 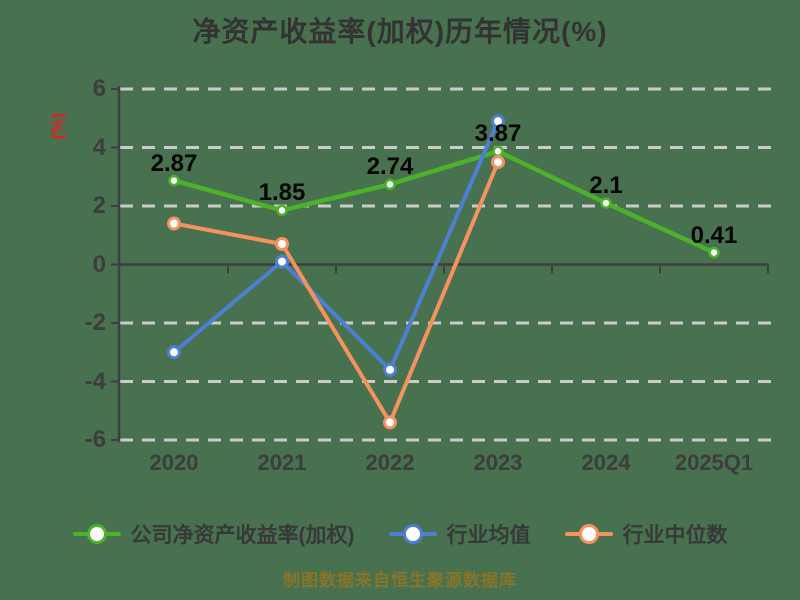 What do you see at coordinates (498, 462) in the screenshot?
I see `x-tick-label: 2023` at bounding box center [498, 462].